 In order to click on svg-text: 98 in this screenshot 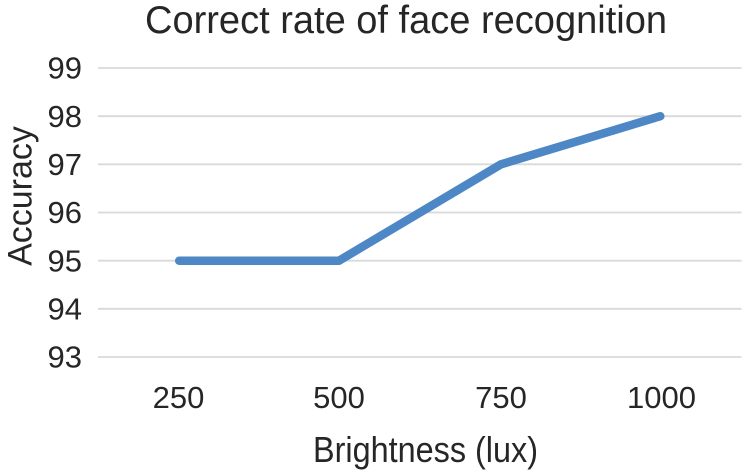, I will do `click(65, 116)`.